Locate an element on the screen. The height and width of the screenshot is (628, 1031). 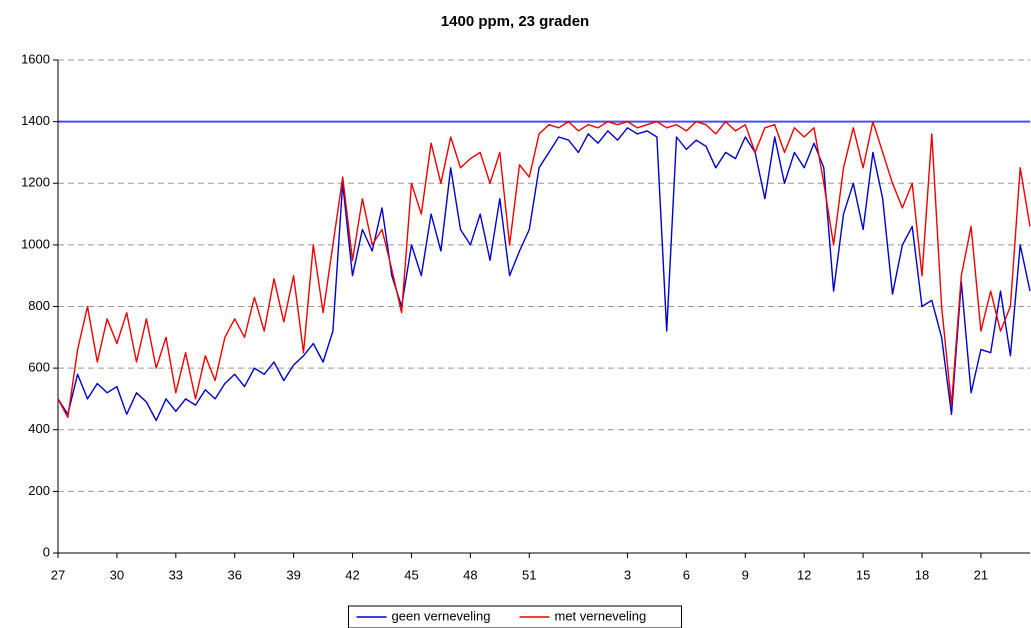
legend-label: met verneveling is located at coordinates (601, 615).